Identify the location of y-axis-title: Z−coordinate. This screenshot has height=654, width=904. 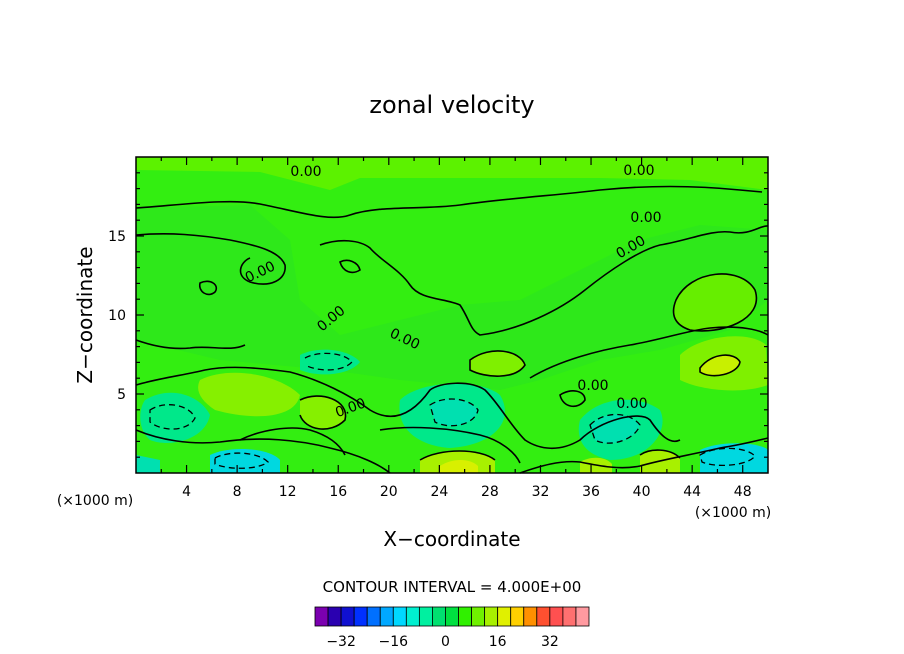
(85, 314).